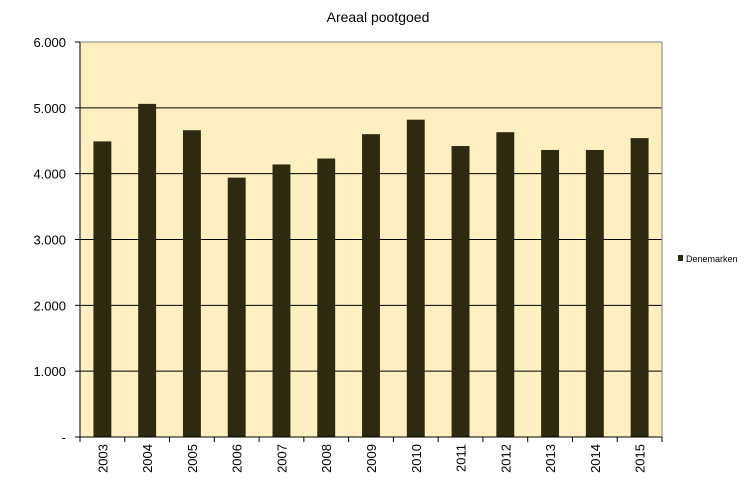 The width and height of the screenshot is (756, 491). Describe the element at coordinates (49, 305) in the screenshot. I see `y-tick-label: 2.000` at that location.